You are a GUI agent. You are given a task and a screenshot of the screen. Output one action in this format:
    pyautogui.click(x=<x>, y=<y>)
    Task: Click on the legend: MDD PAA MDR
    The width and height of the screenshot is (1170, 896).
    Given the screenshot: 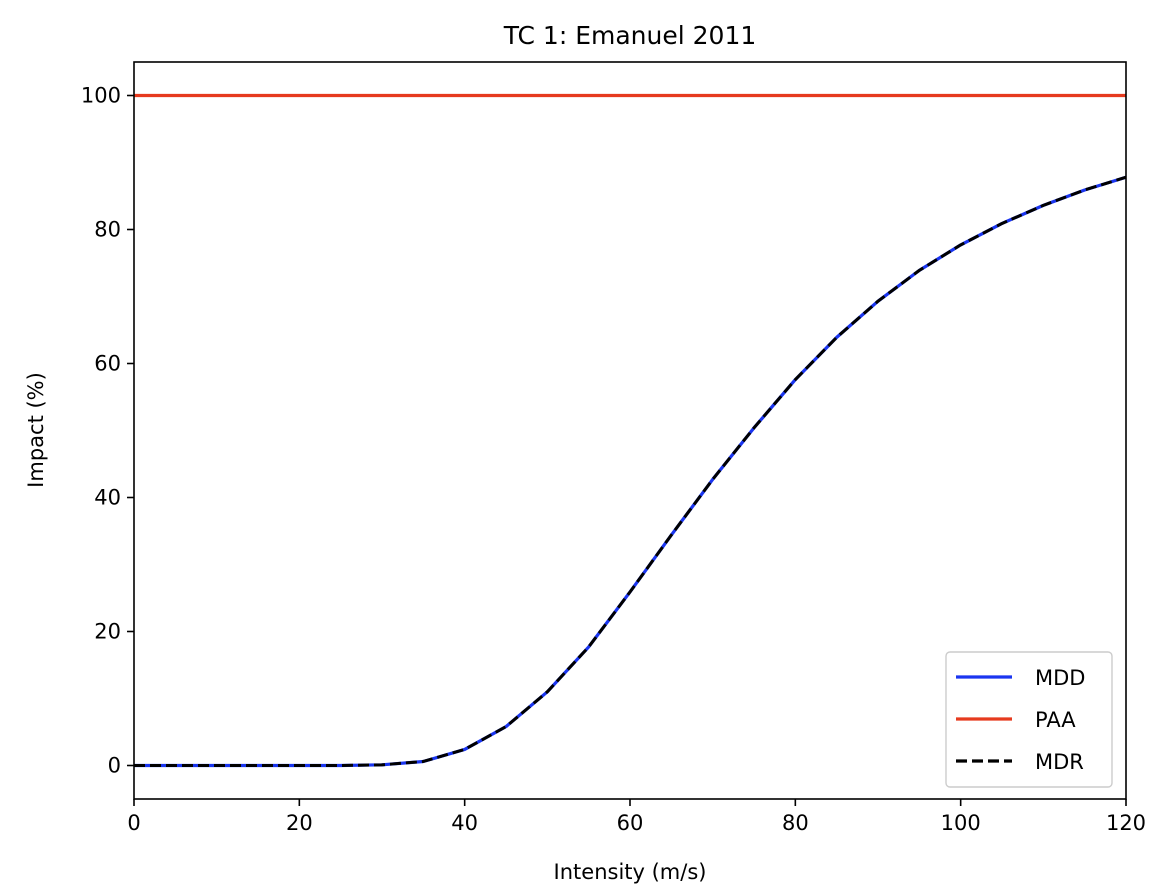 What is the action you would take?
    pyautogui.click(x=1029, y=719)
    